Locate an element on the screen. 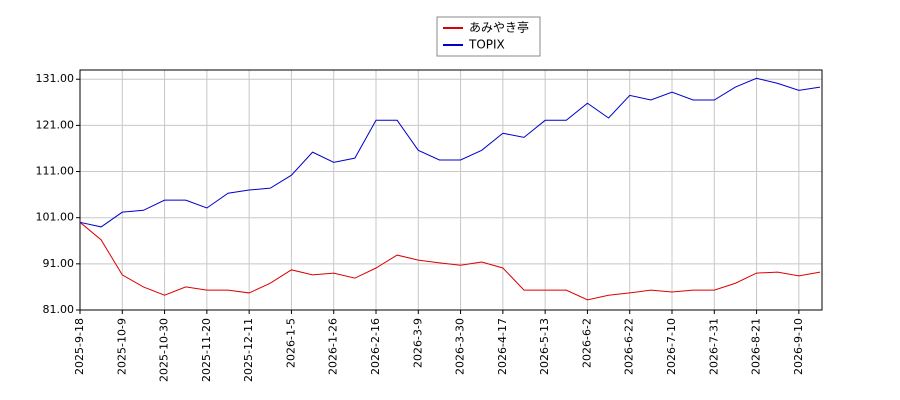 The width and height of the screenshot is (900, 400). x-tick-label: 2026-1-5 is located at coordinates (290, 343).